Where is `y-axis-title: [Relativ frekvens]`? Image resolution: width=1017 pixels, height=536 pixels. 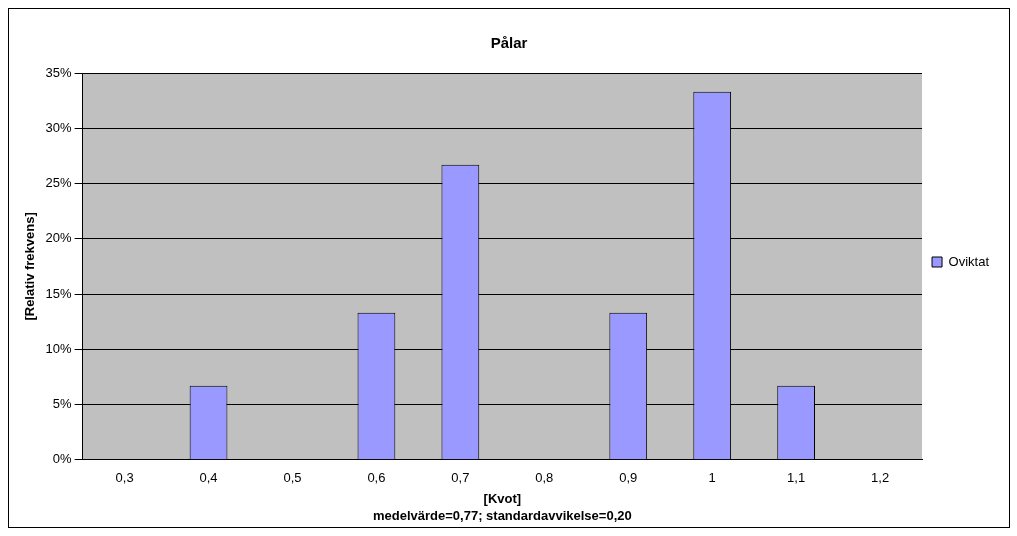 y-axis-title: [Relativ frekvens] is located at coordinates (30, 266).